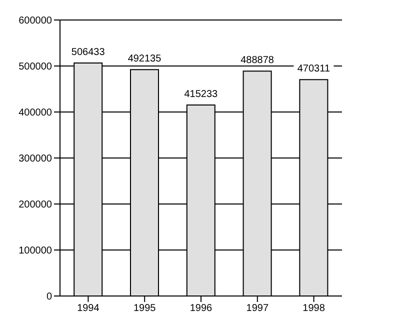  Describe the element at coordinates (35, 67) in the screenshot. I see `y-tick-label: 500000` at that location.